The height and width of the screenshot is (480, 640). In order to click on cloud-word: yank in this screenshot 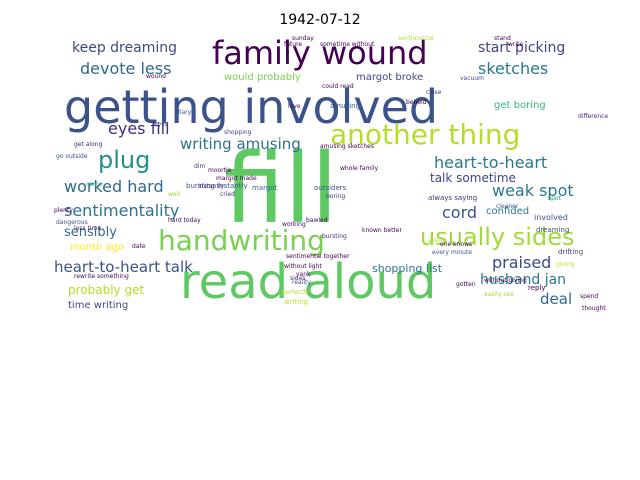, I will do `click(303, 274)`.